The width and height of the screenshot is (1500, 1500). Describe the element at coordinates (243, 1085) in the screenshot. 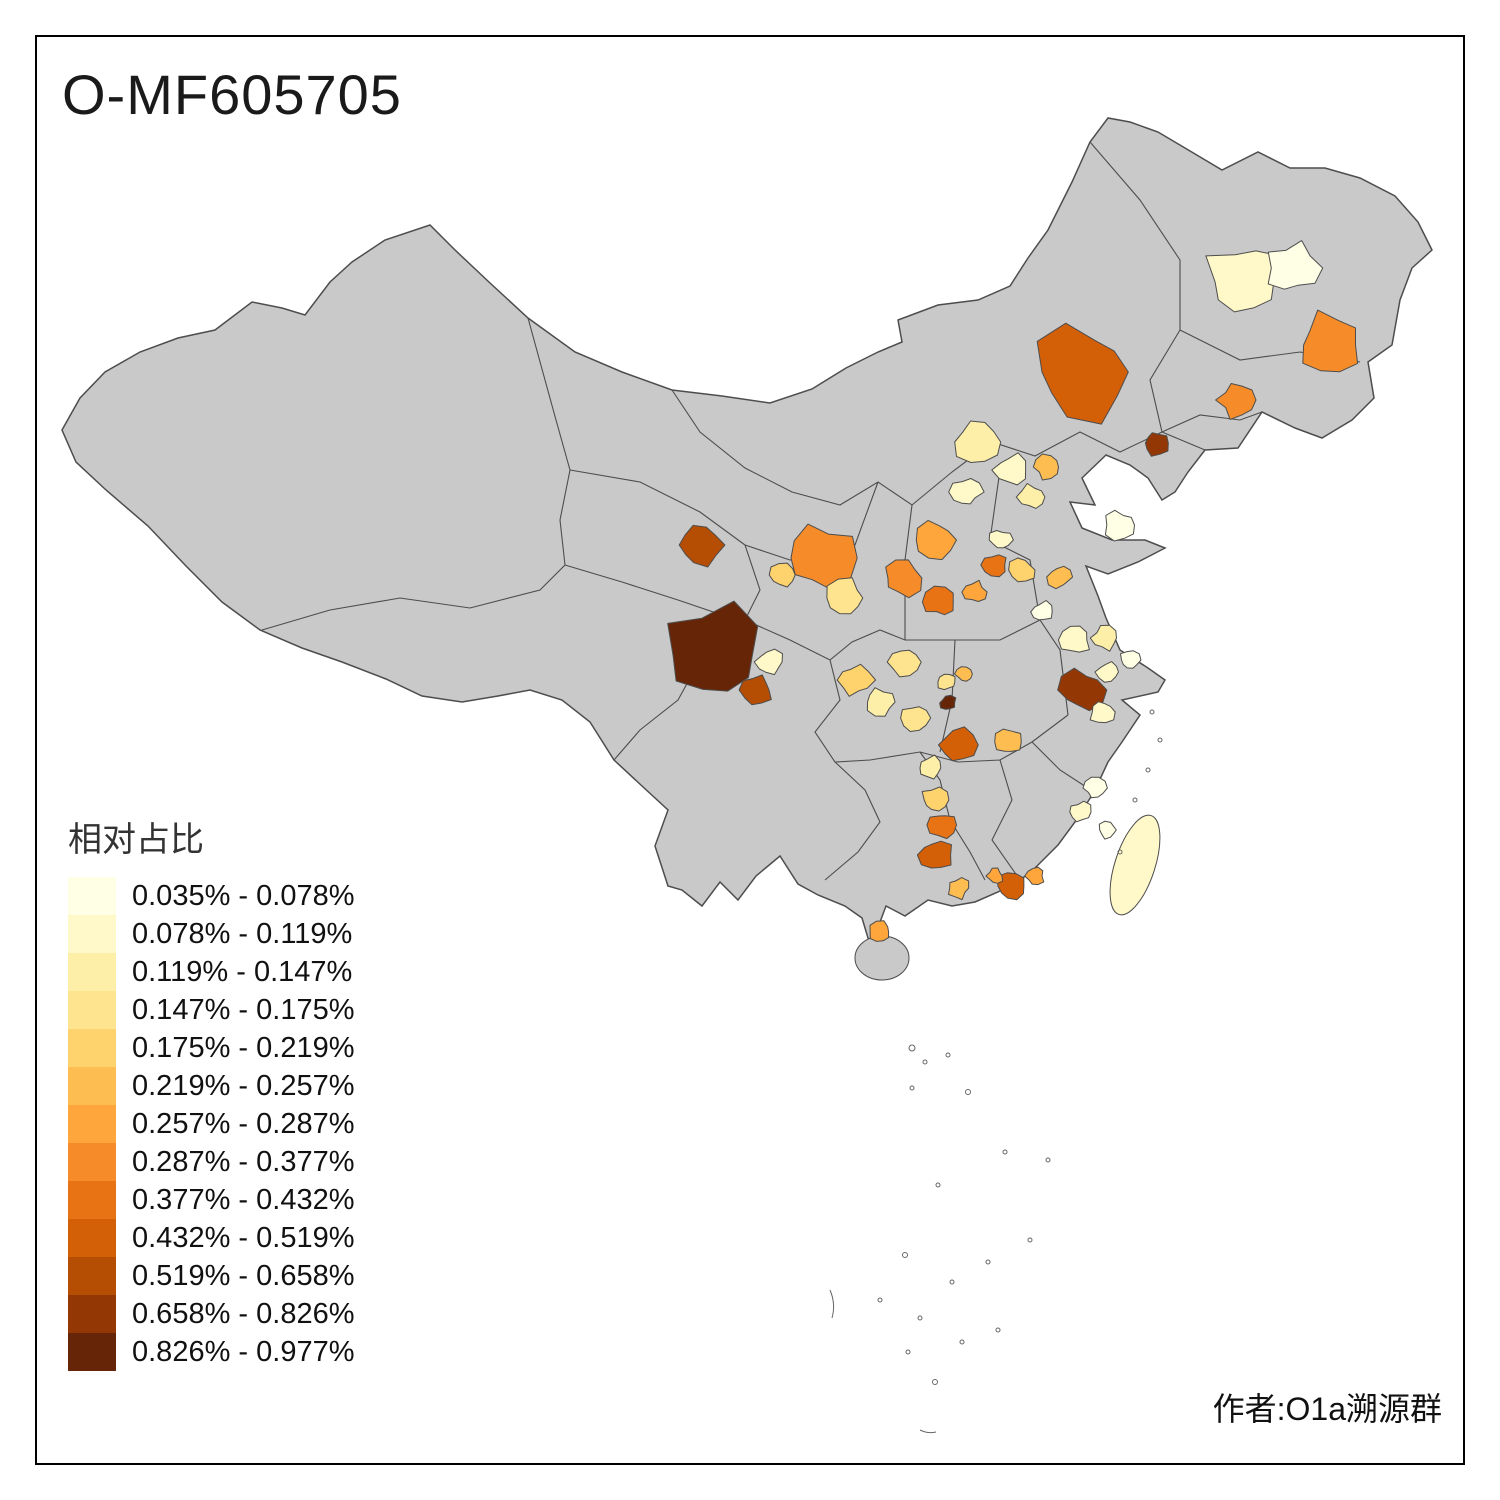

I see `legend-label: 0.219% - 0.257%` at that location.